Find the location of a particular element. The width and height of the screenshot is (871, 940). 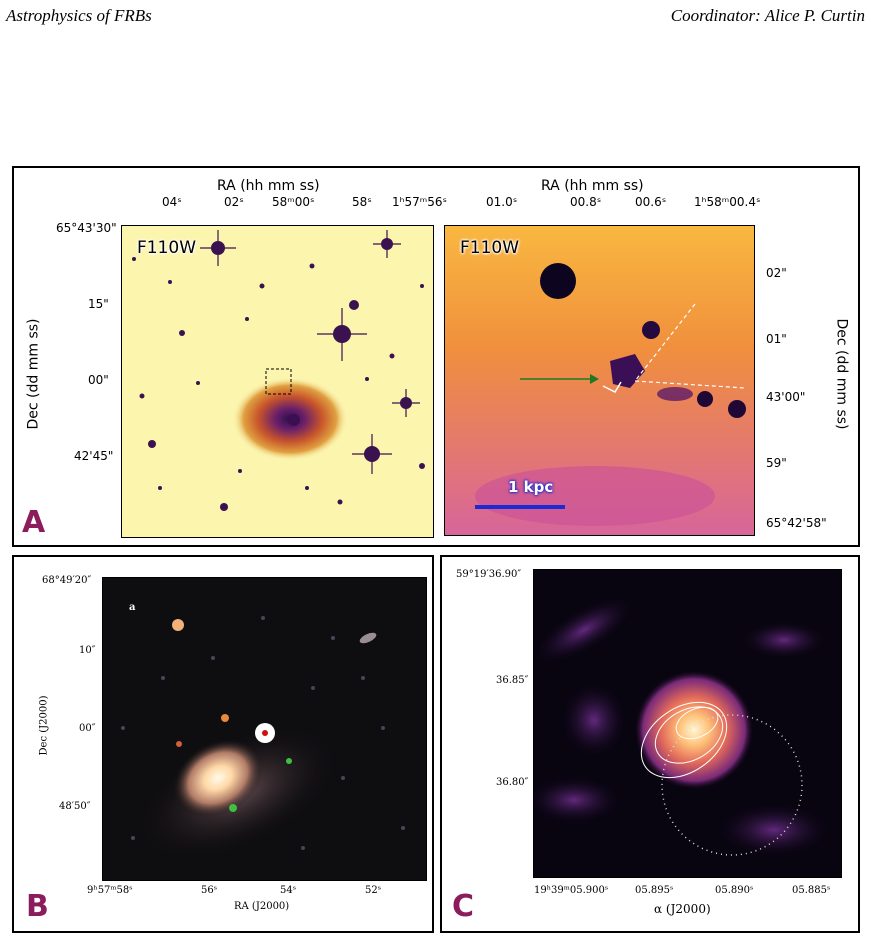

panel-c-image is located at coordinates (687, 723).